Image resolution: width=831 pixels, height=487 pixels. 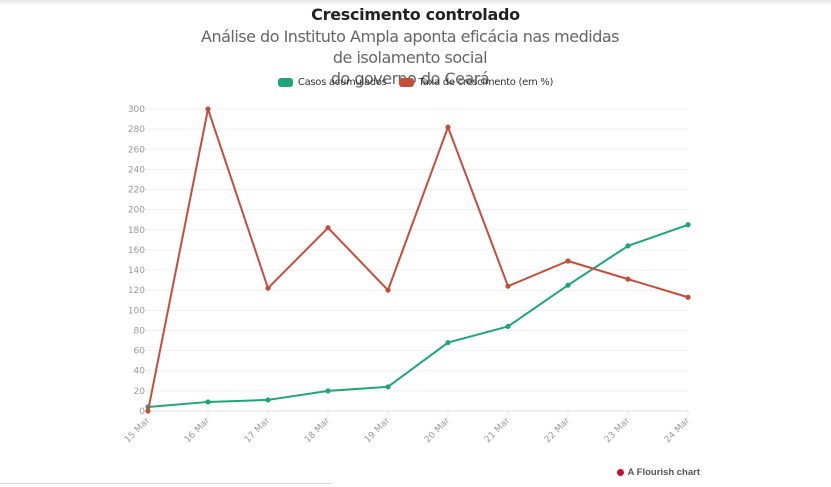 What do you see at coordinates (620, 472) in the screenshot?
I see `flourish-logo-icon` at bounding box center [620, 472].